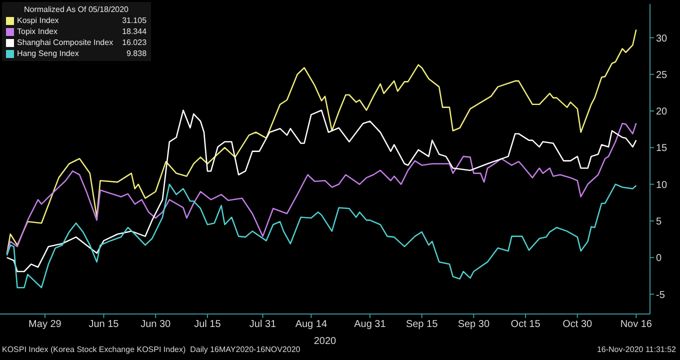  I want to click on x-tick-label: Sep 30, so click(474, 324).